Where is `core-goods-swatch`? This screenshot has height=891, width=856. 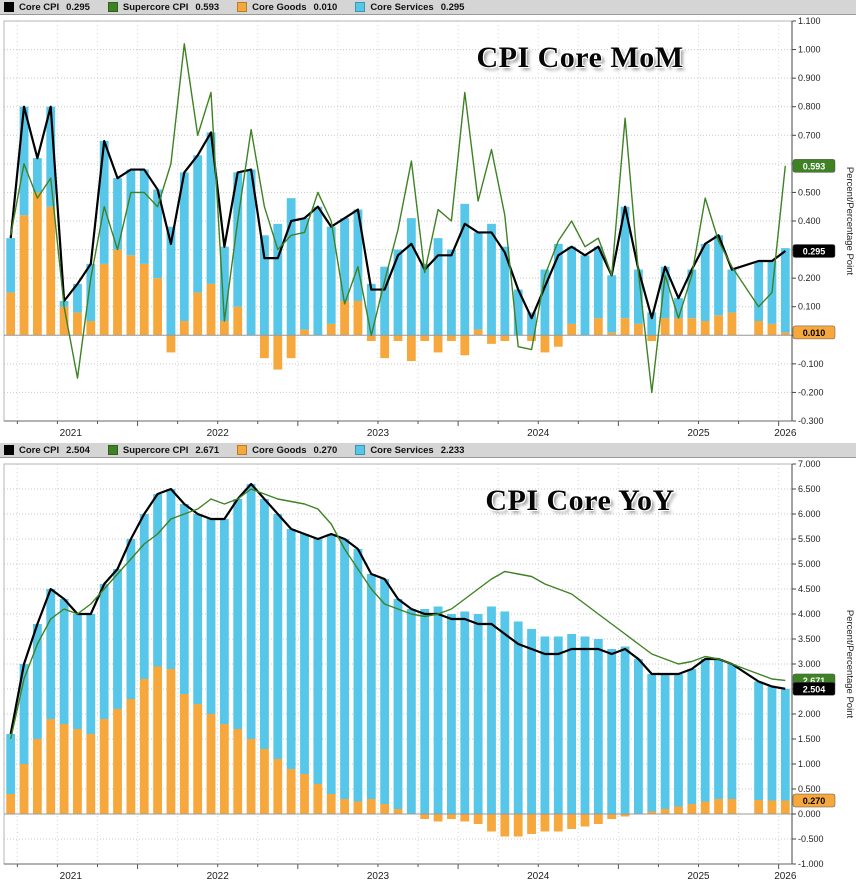
core-goods-swatch is located at coordinates (242, 450).